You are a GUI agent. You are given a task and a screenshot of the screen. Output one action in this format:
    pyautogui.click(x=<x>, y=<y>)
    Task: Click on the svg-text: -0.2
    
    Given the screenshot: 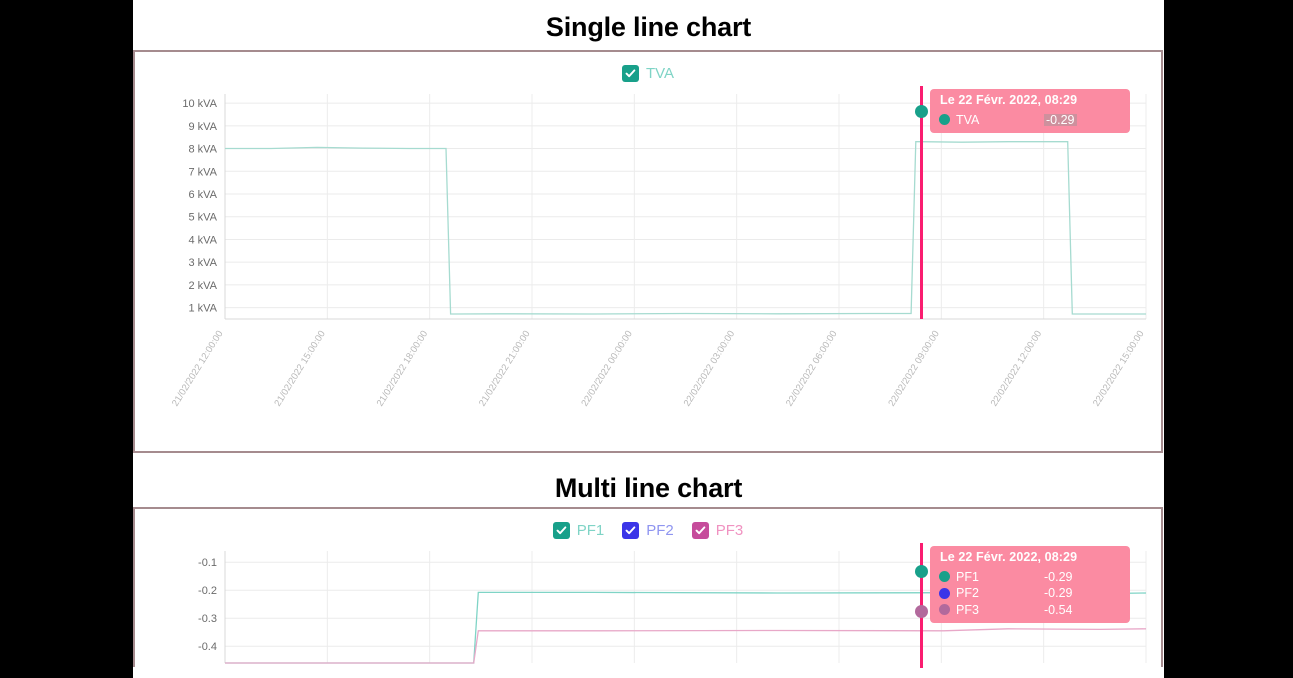 What is the action you would take?
    pyautogui.click(x=207, y=591)
    